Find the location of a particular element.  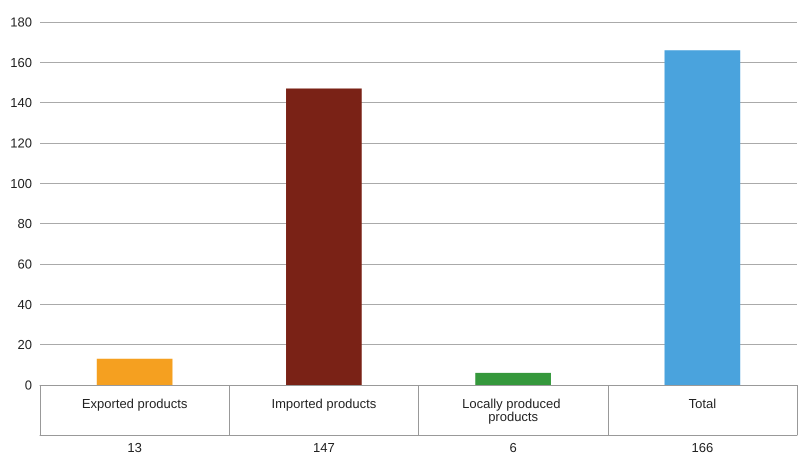

data-label: 147 is located at coordinates (324, 447).